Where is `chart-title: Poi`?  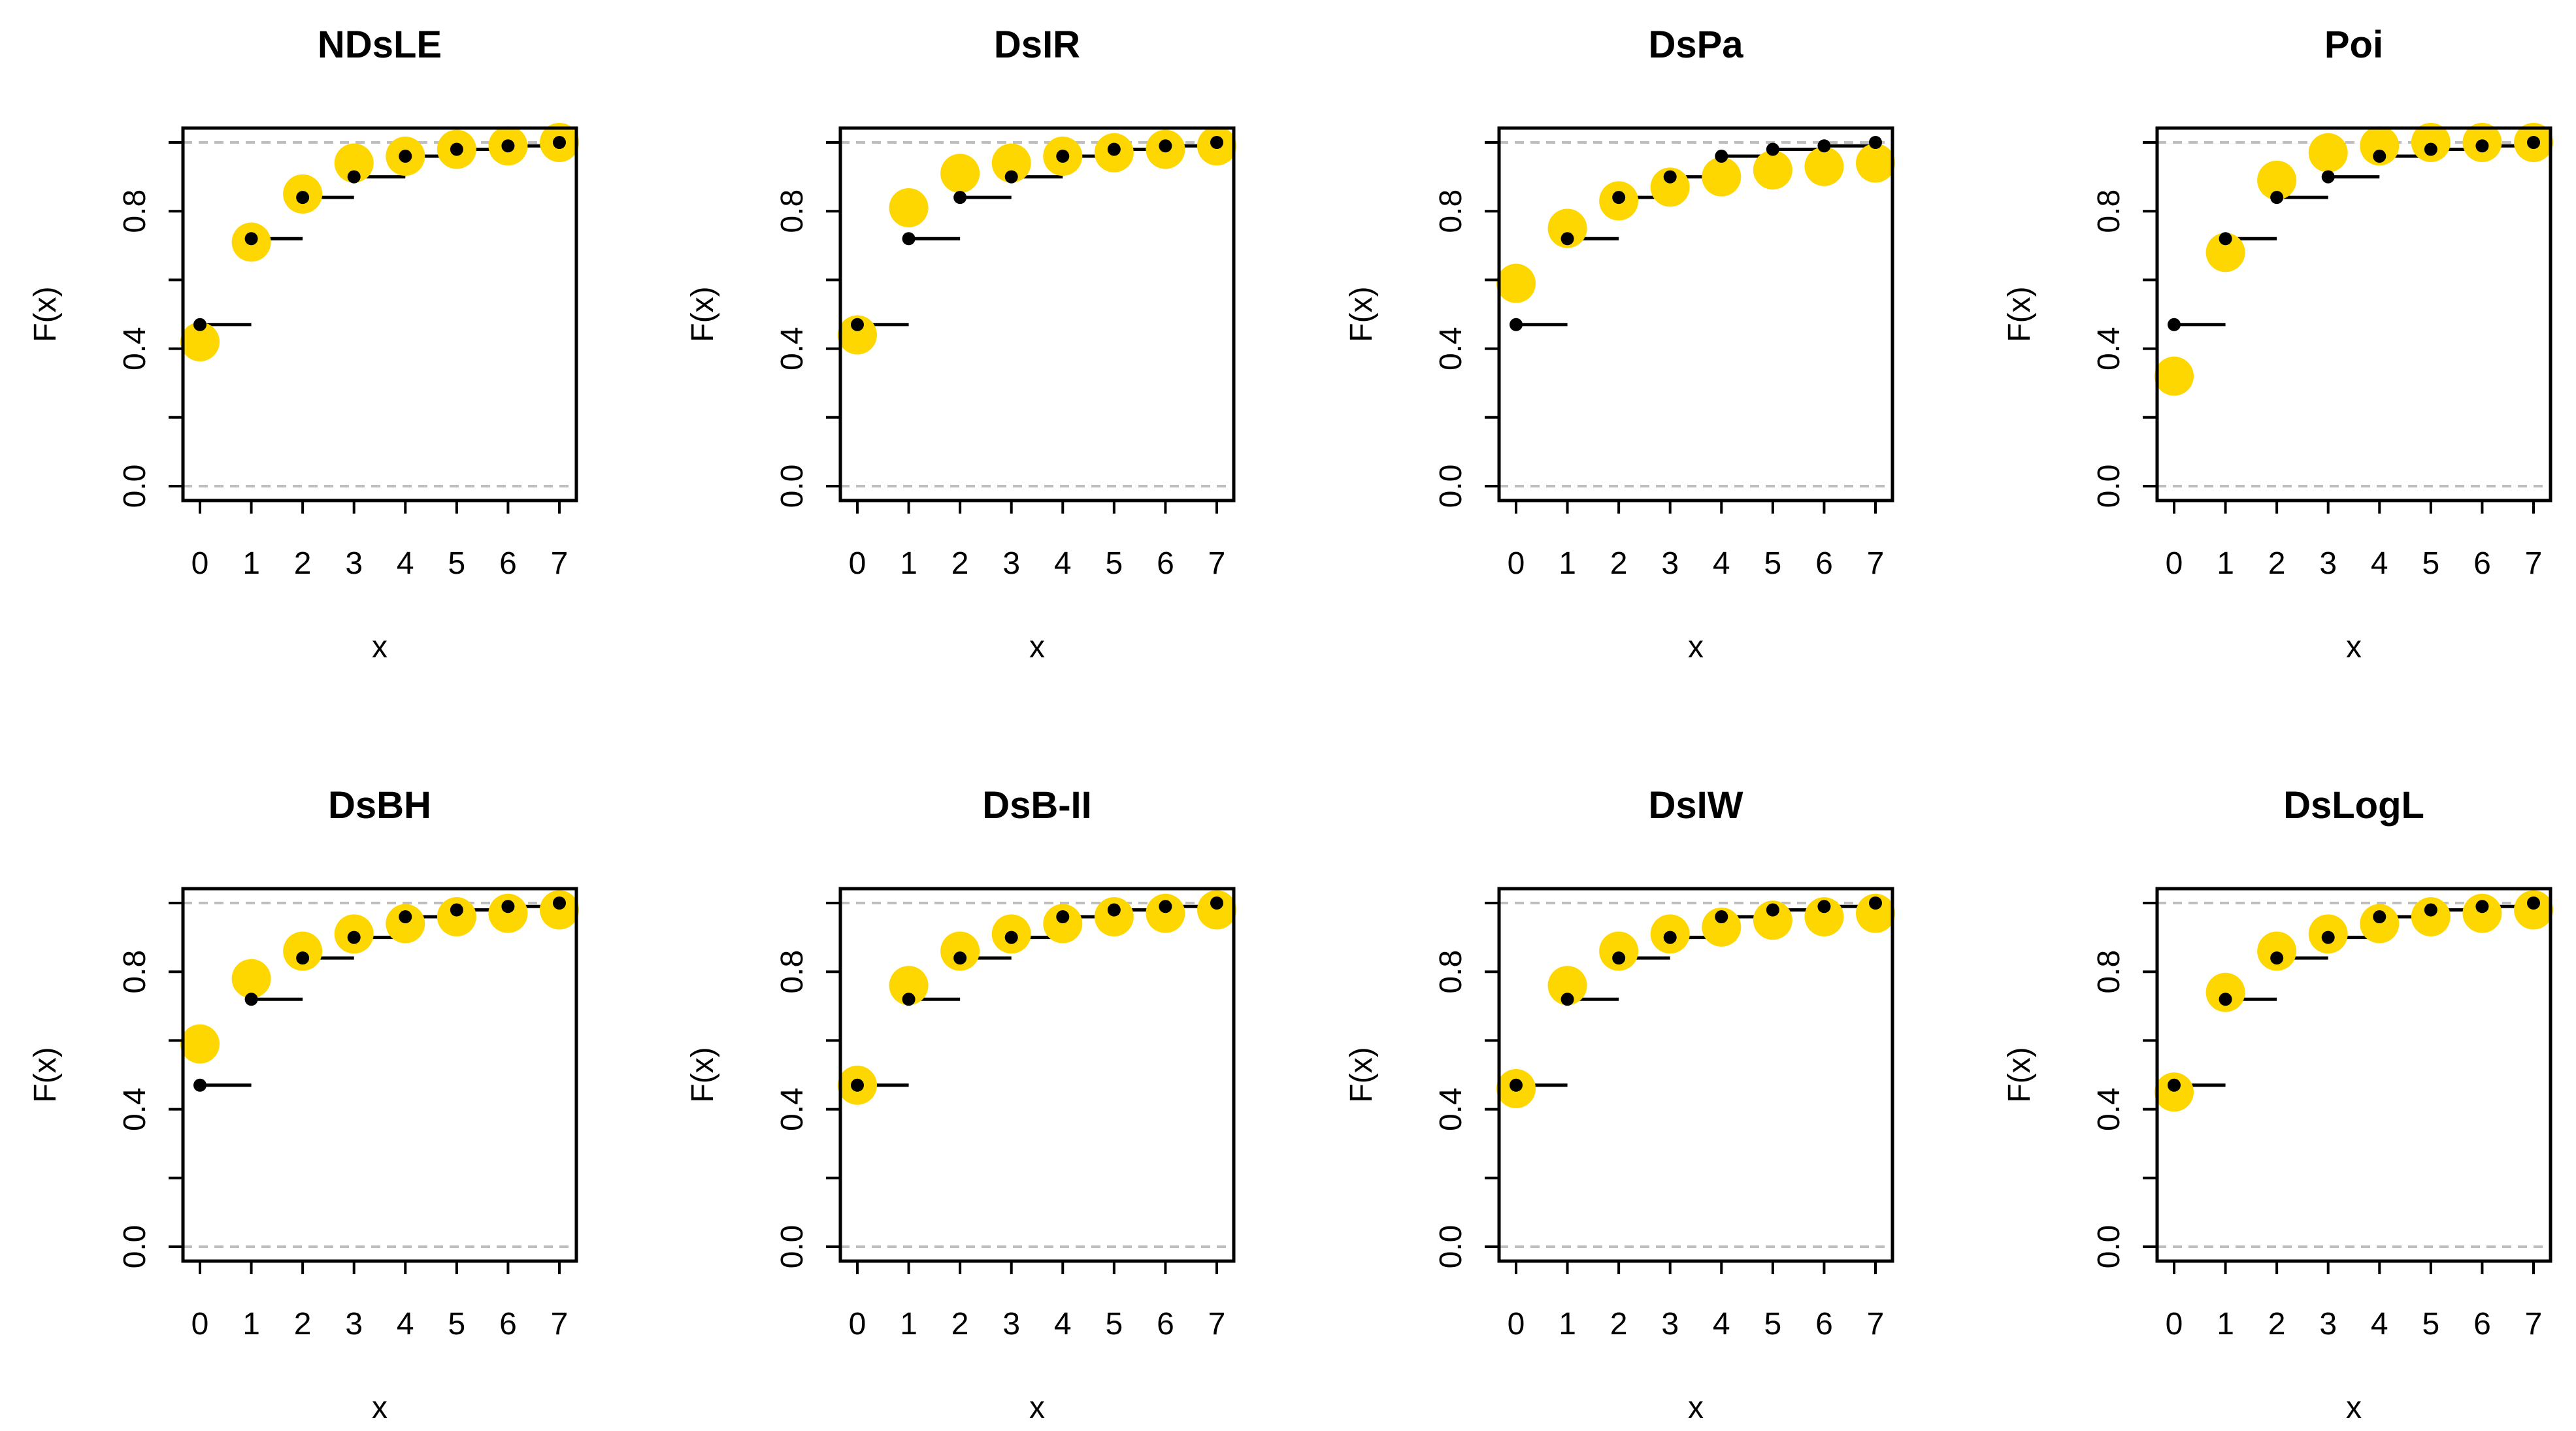
chart-title: Poi is located at coordinates (2353, 45).